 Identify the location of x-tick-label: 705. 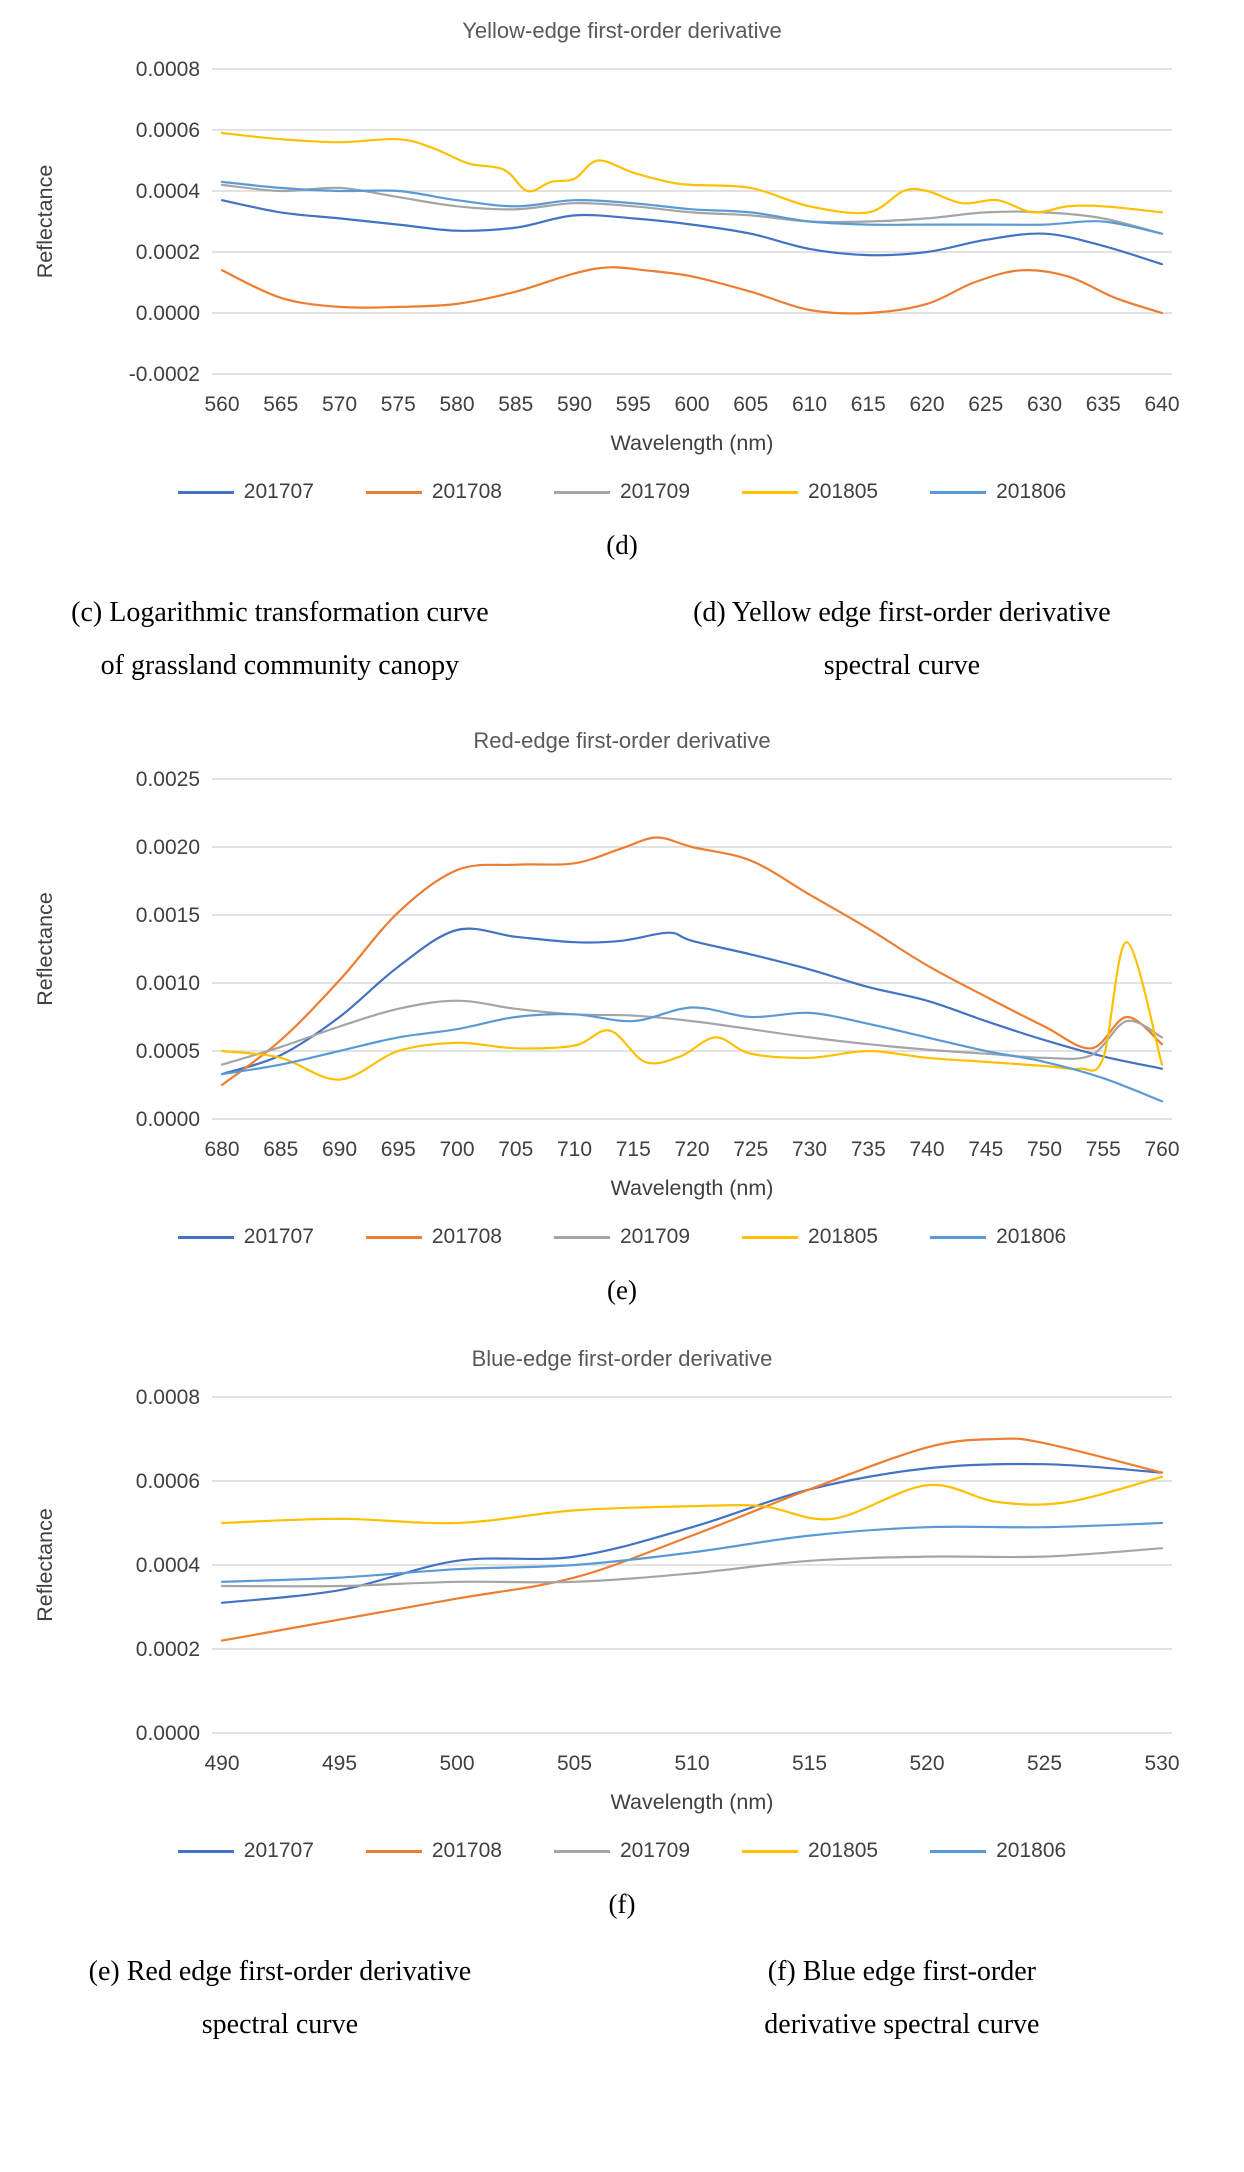
(515, 1149).